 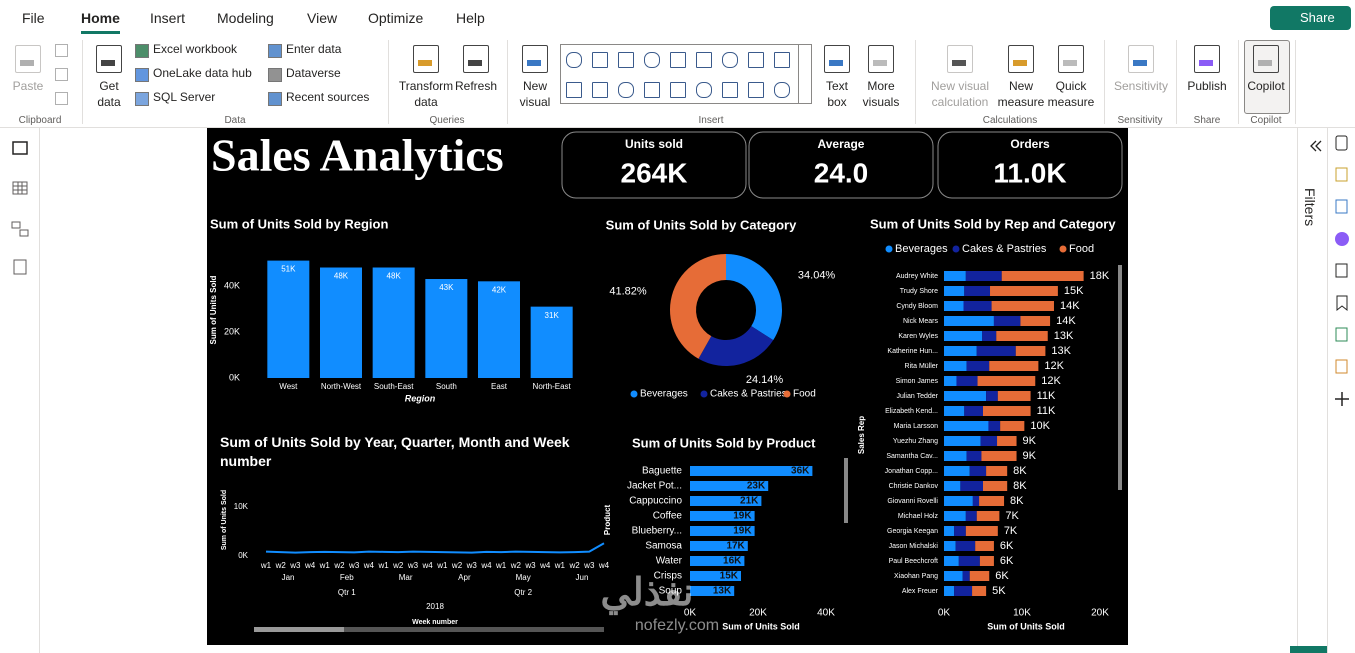 I want to click on table-view-icon, so click(x=20, y=188).